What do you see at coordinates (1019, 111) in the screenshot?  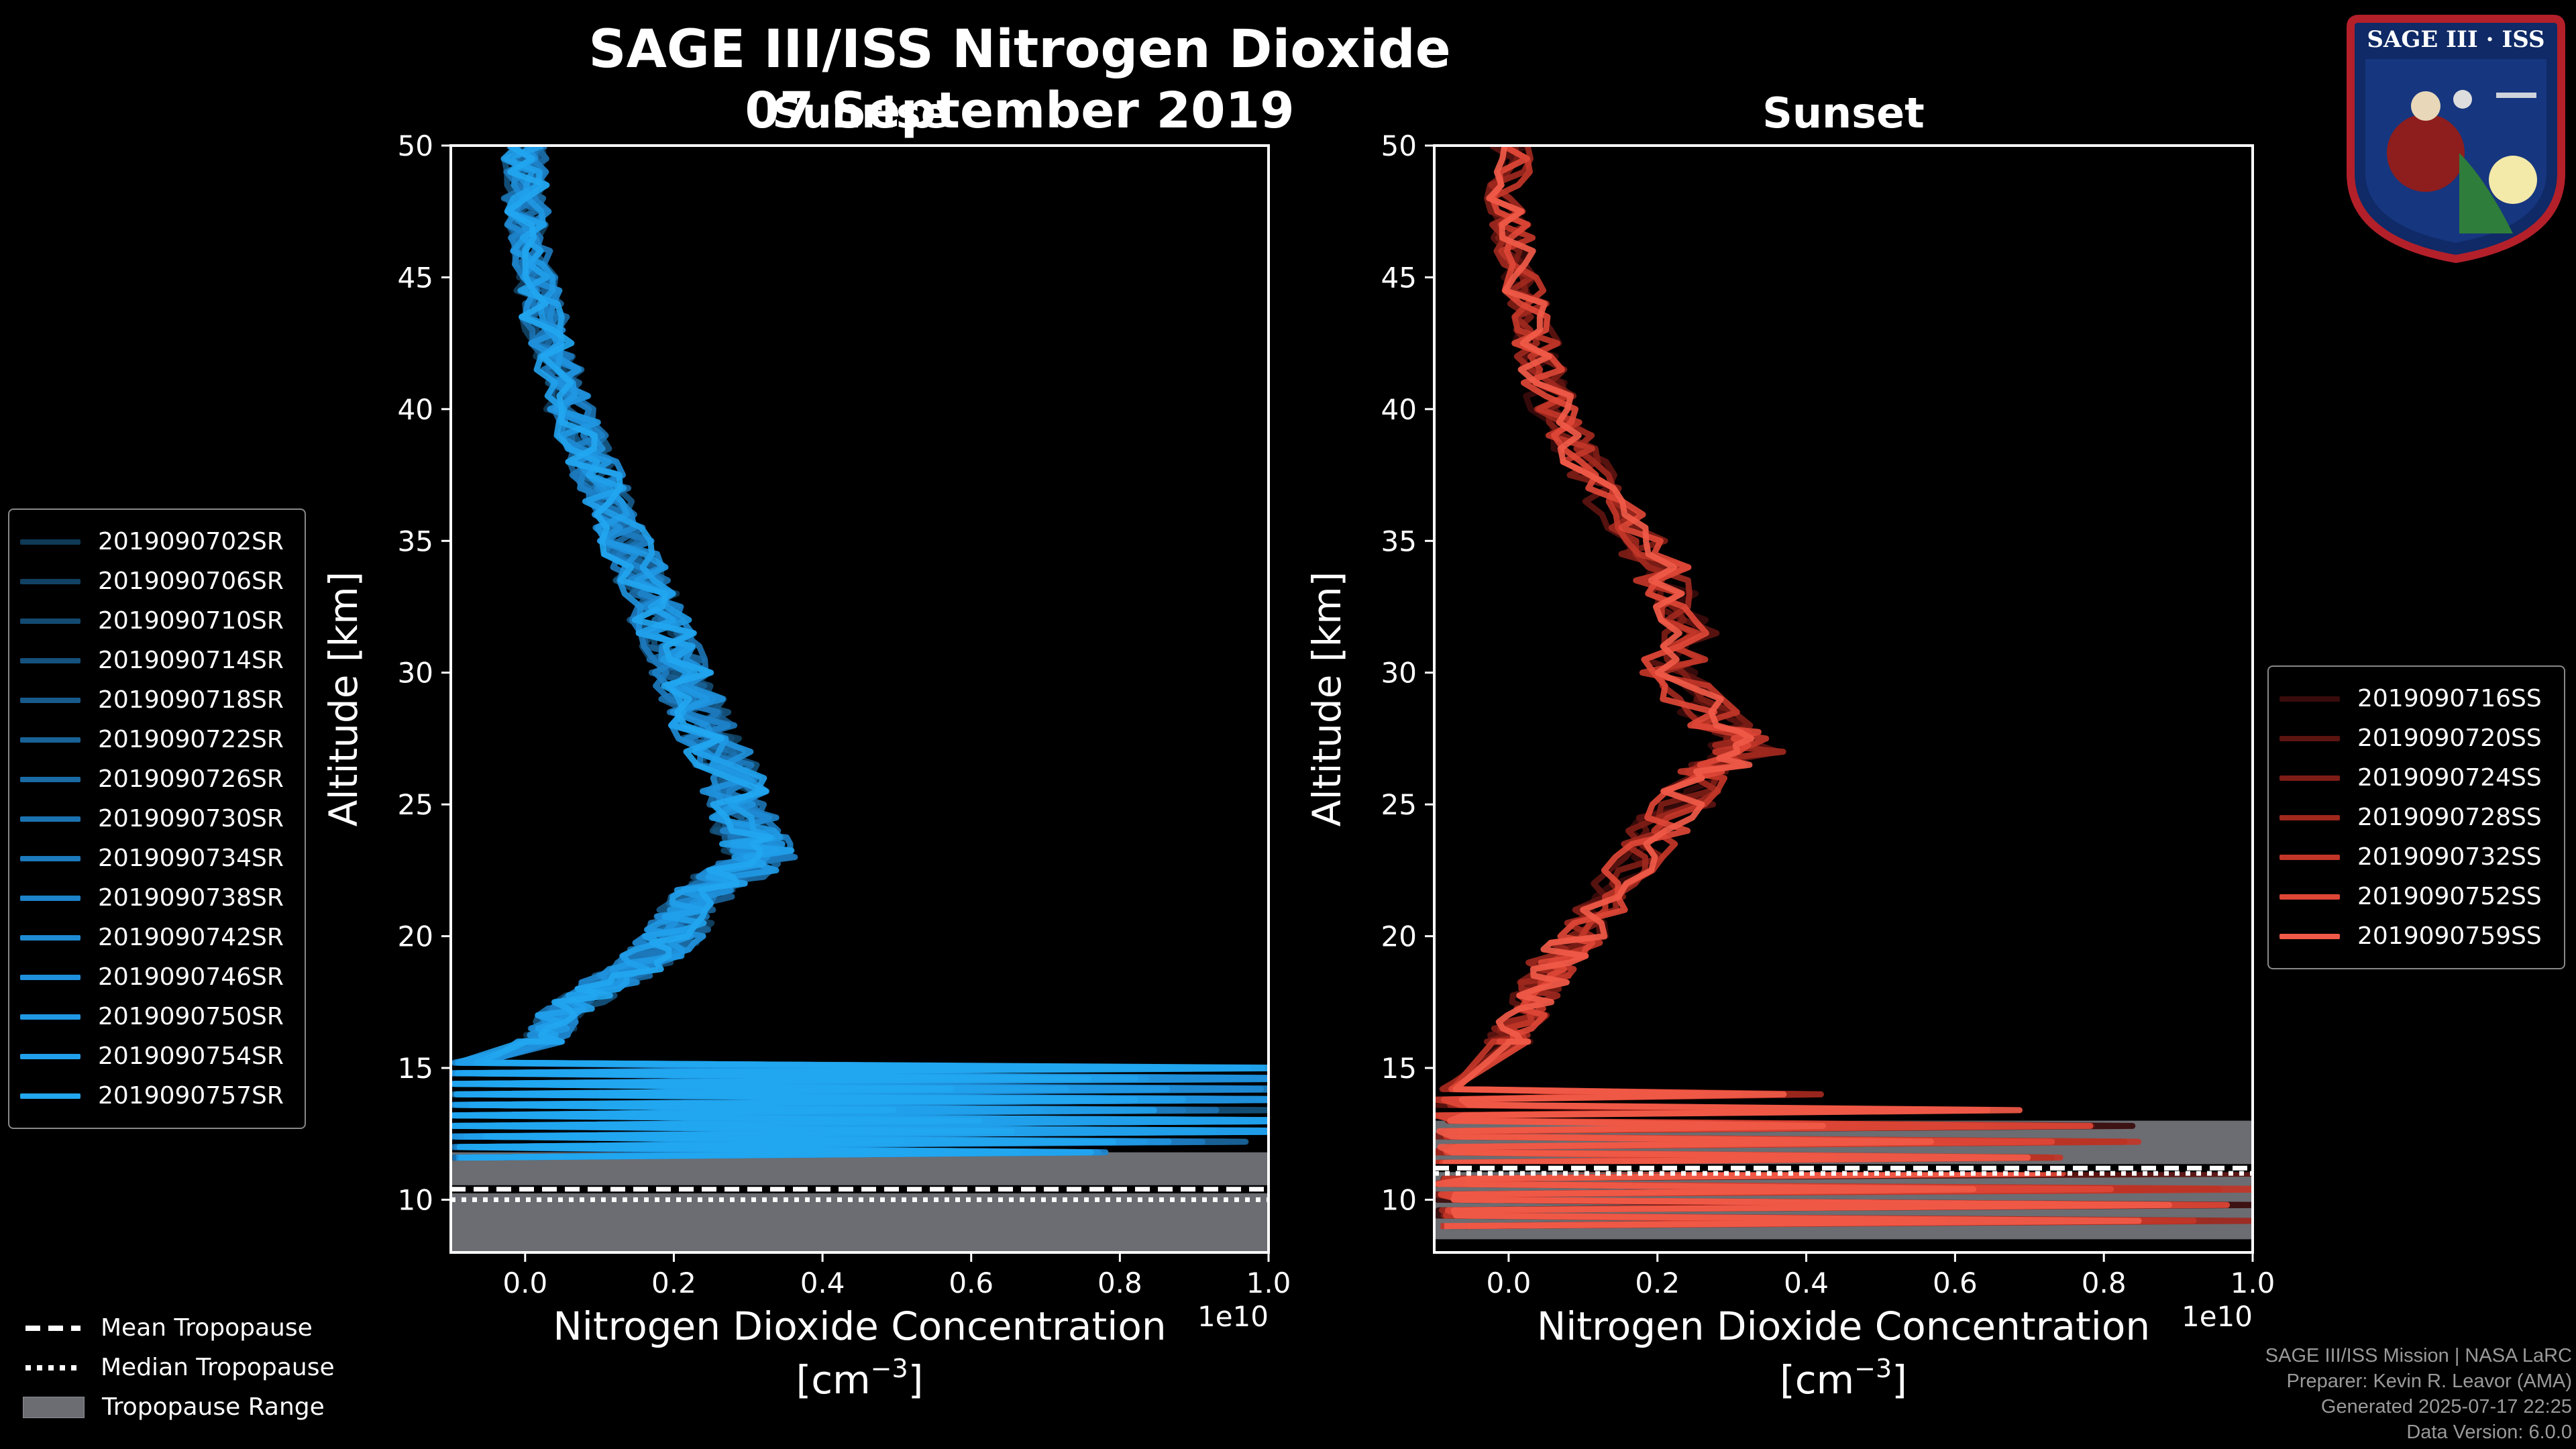 I see `figure-date: 07 September 2019` at bounding box center [1019, 111].